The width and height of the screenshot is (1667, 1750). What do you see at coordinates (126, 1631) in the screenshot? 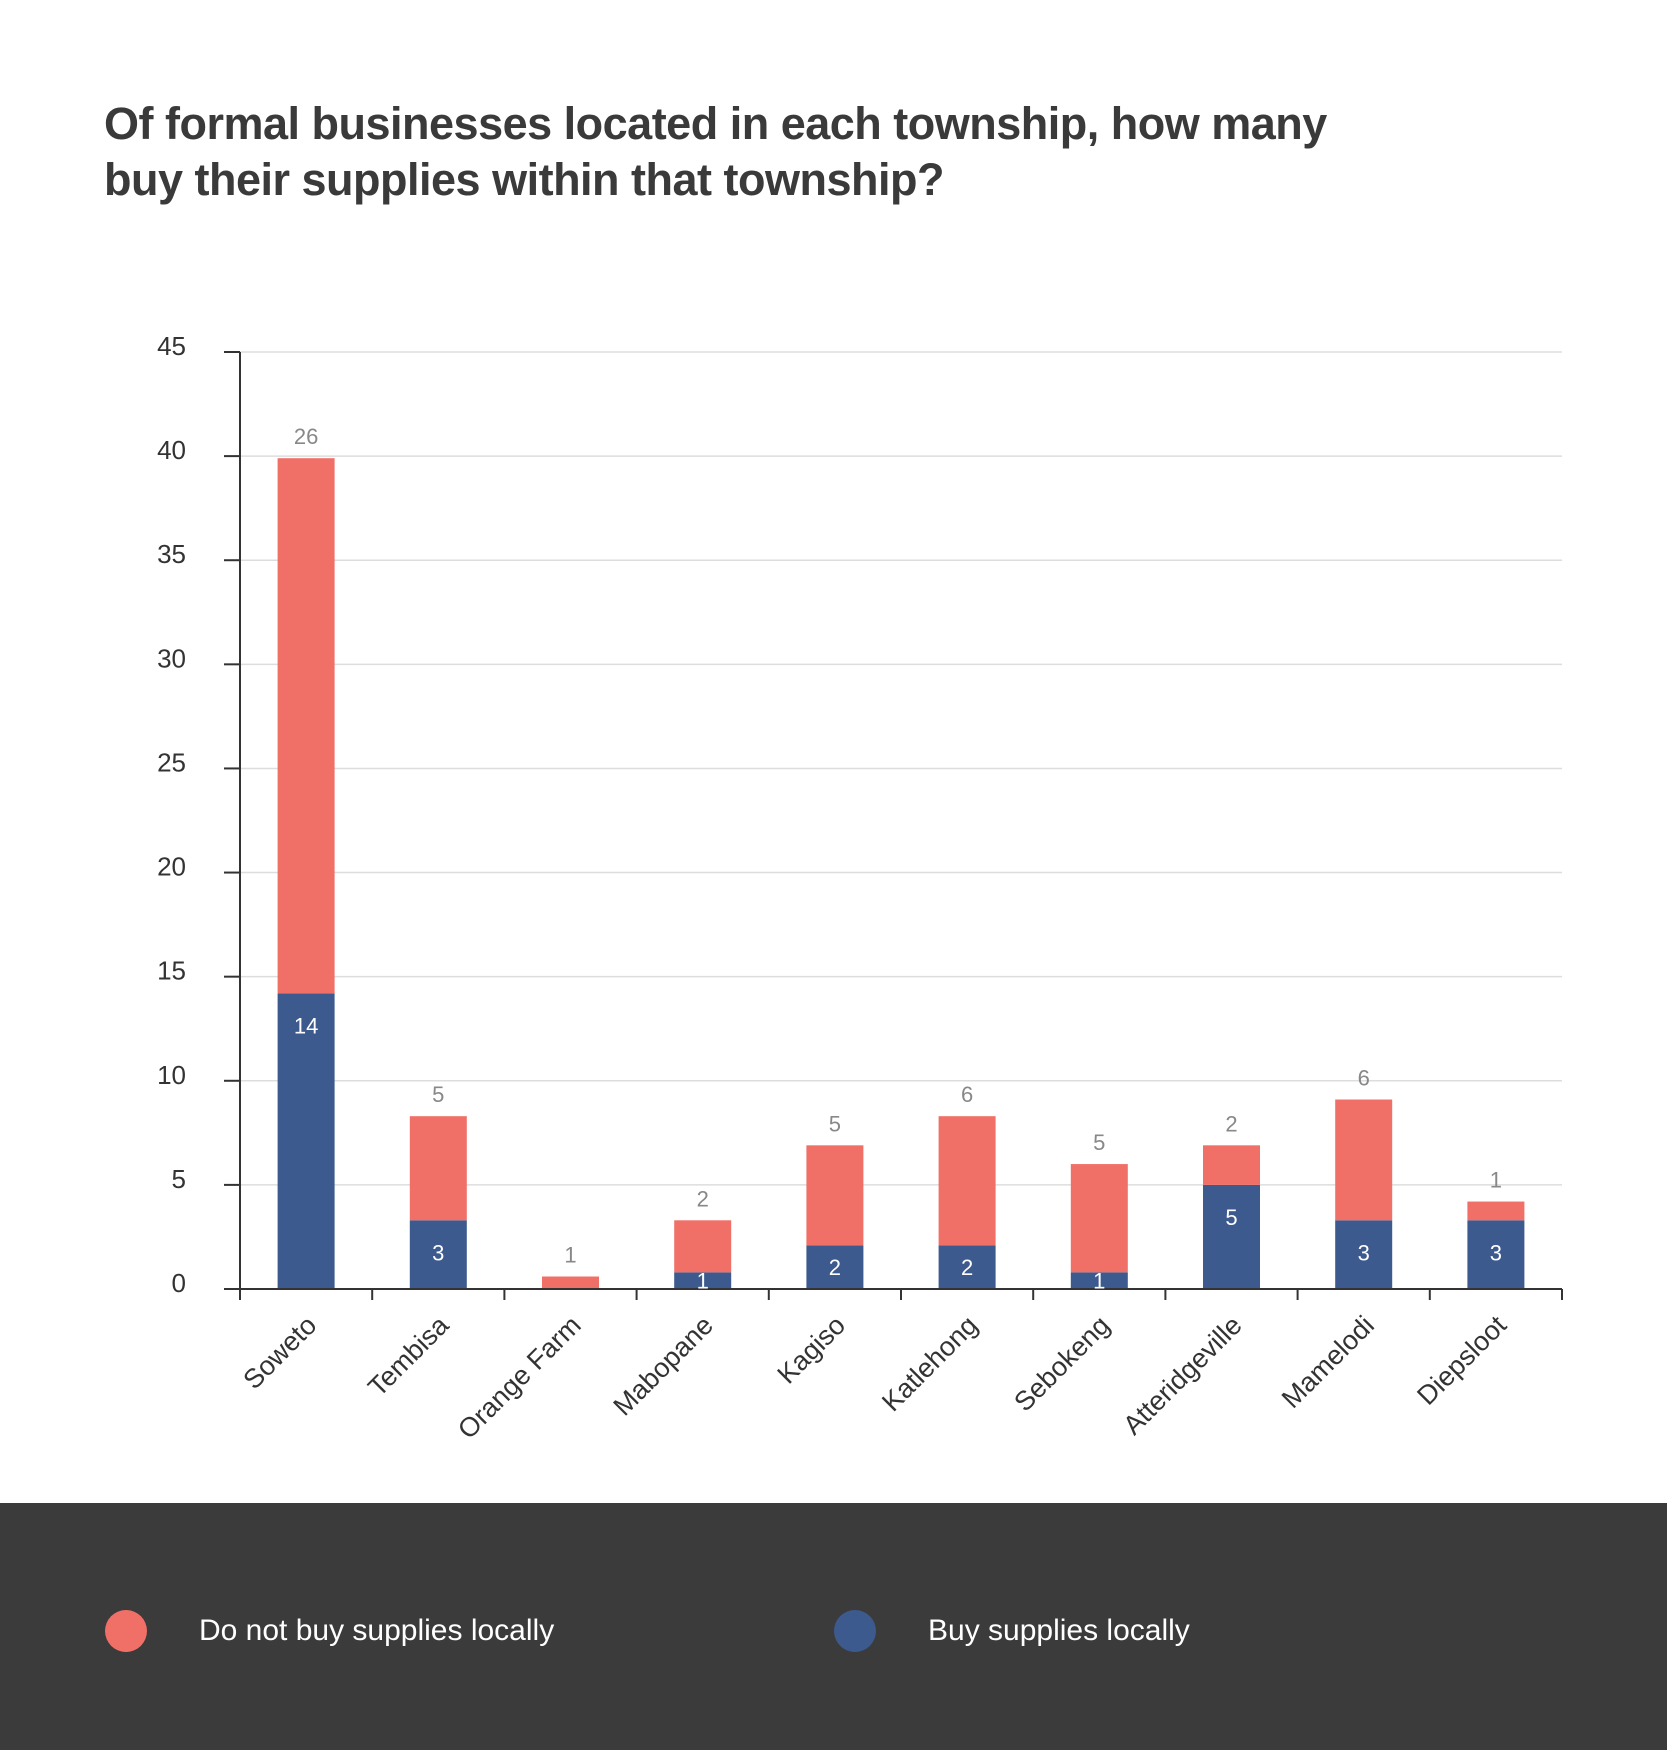
I see `legend-swatch-do-not-buy` at bounding box center [126, 1631].